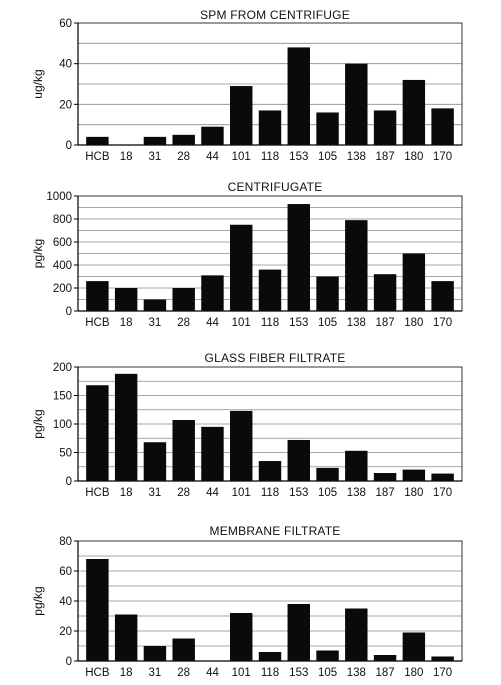 Image resolution: width=501 pixels, height=685 pixels. What do you see at coordinates (59, 197) in the screenshot?
I see `y-tick-label: 1000` at bounding box center [59, 197].